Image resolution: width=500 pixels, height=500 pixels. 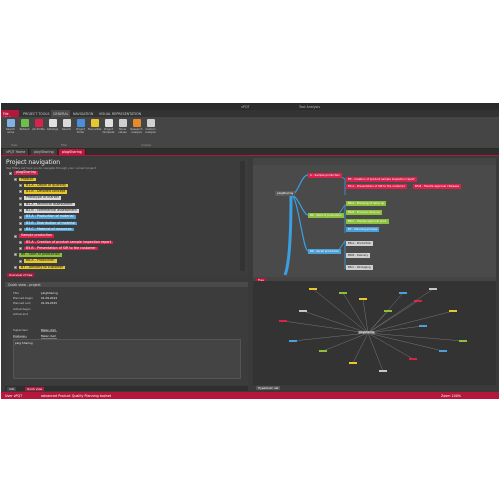 What do you see at coordinates (325, 251) in the screenshot?
I see `mind-map-node: B8 - Serial production` at bounding box center [325, 251].